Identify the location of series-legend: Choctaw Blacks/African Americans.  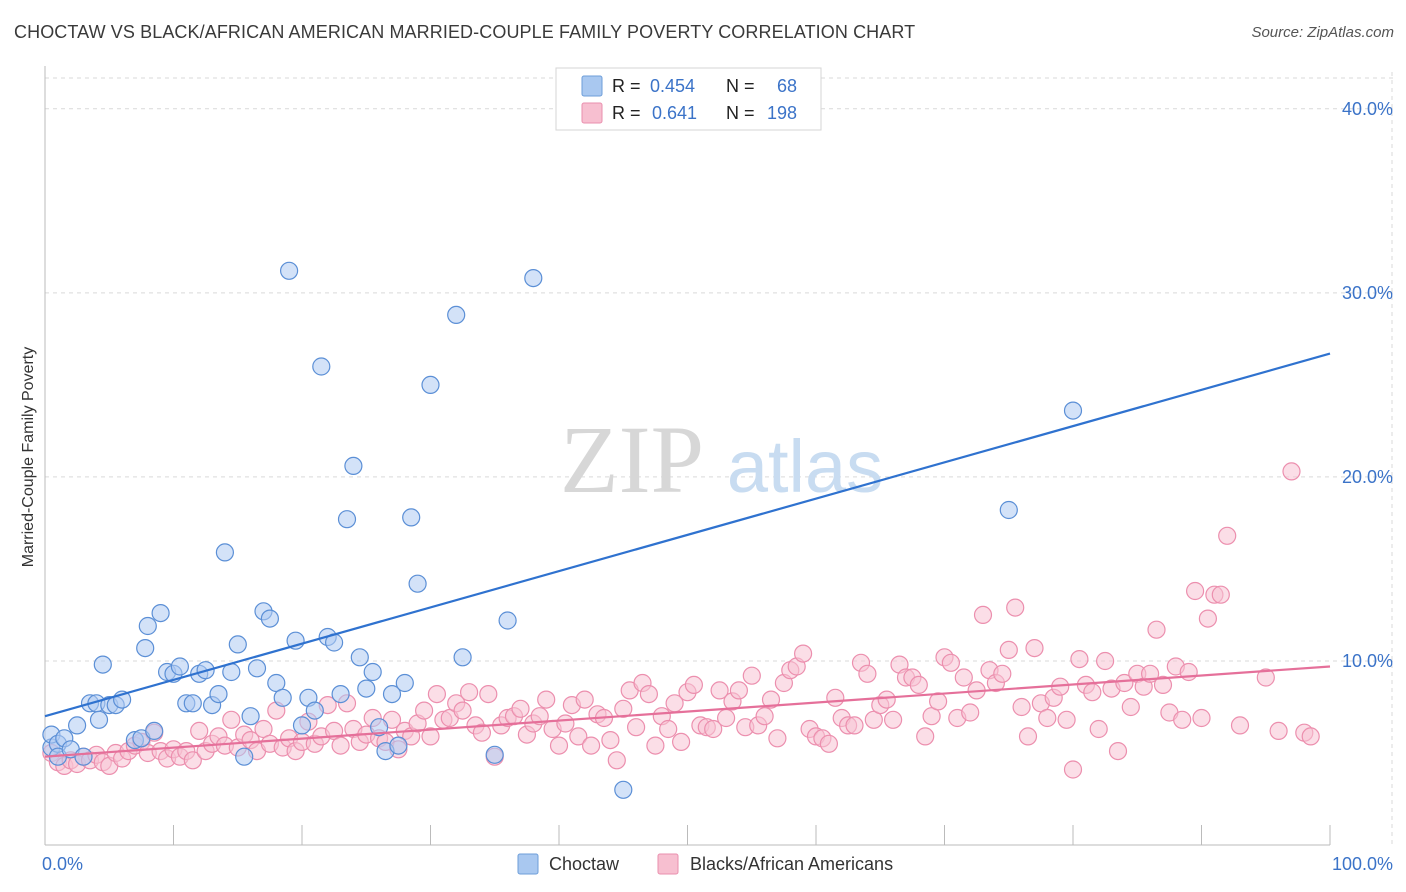
(705, 864).